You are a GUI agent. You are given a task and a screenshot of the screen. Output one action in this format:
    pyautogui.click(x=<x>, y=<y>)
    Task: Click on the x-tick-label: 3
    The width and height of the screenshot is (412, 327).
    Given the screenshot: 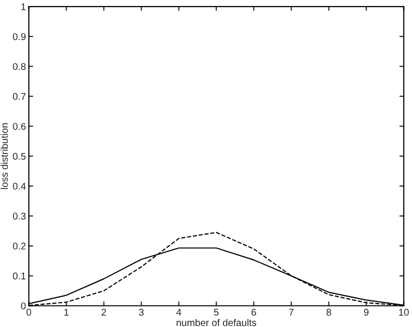 What is the action you would take?
    pyautogui.click(x=141, y=312)
    